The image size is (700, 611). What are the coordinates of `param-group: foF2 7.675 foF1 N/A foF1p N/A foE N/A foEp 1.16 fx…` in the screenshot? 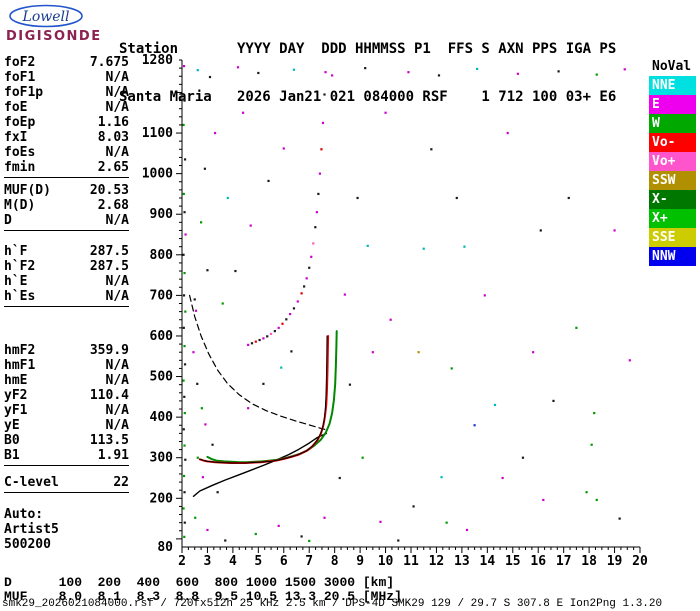 It's located at (66, 116).